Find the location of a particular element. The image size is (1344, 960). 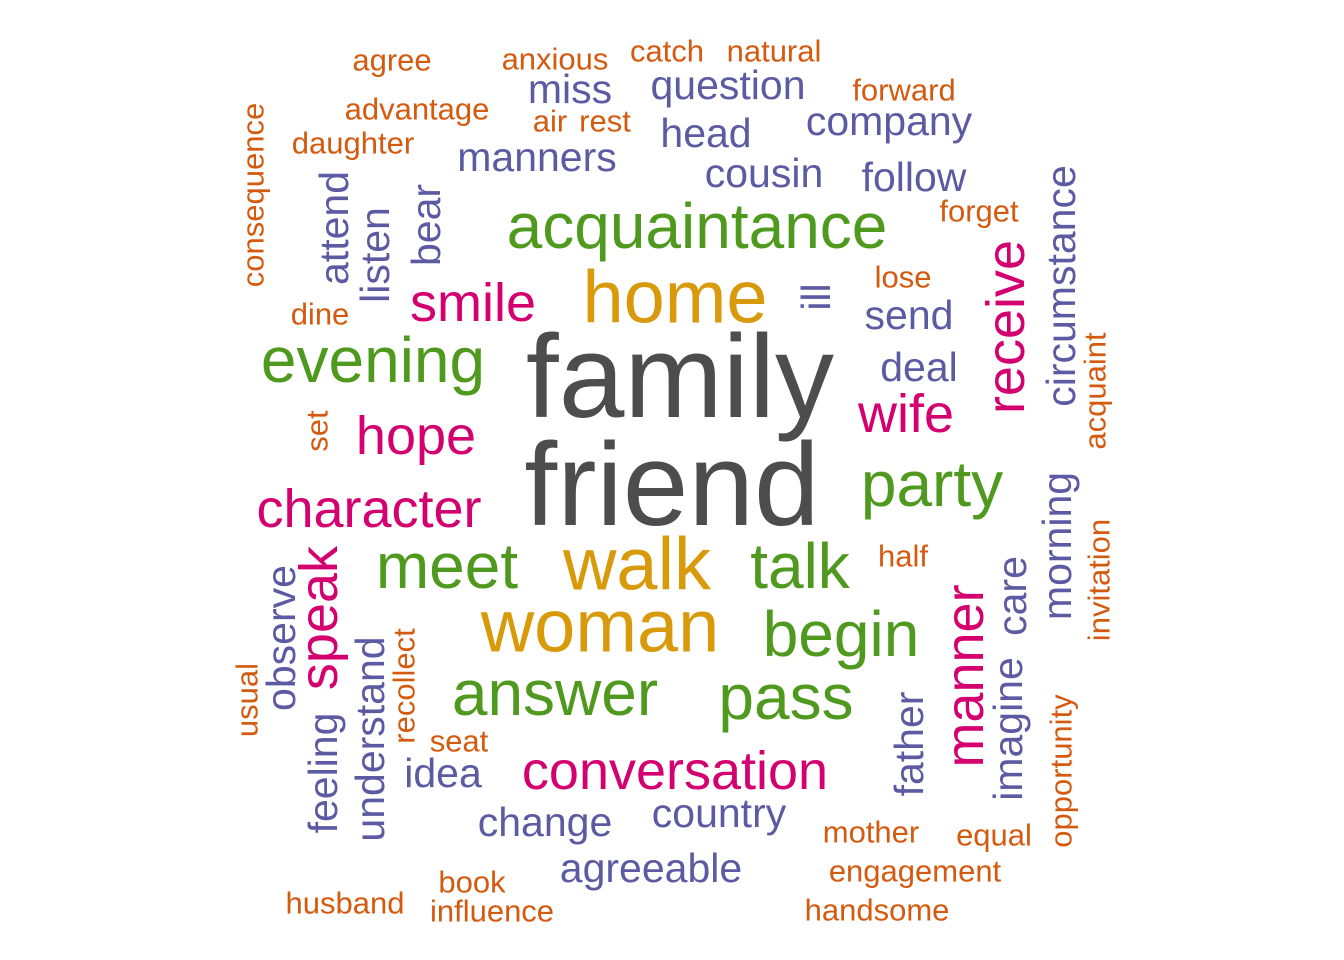

word-hope: hope is located at coordinates (416, 436).